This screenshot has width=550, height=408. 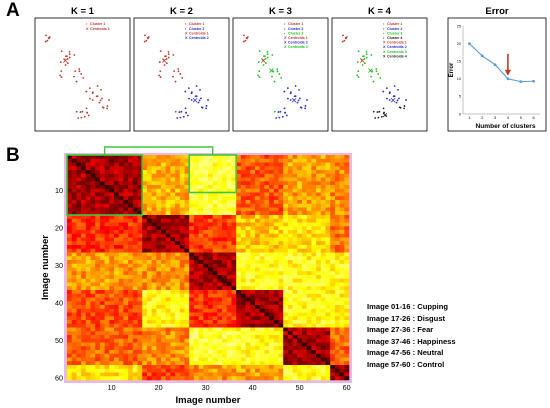 What do you see at coordinates (82, 74) in the screenshot?
I see `subplot-frame` at bounding box center [82, 74].